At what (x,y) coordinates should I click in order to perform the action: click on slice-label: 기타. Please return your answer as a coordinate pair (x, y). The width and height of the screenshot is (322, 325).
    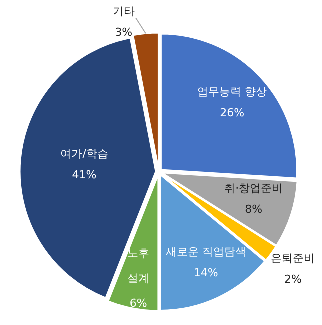
    Looking at the image, I should click on (123, 11).